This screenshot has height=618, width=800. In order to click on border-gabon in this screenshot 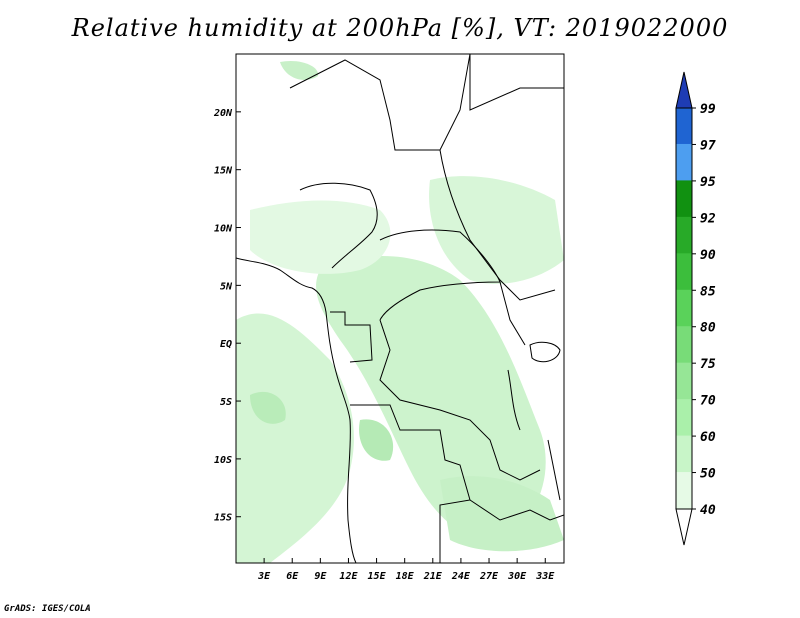, I will do `click(351, 337)`.